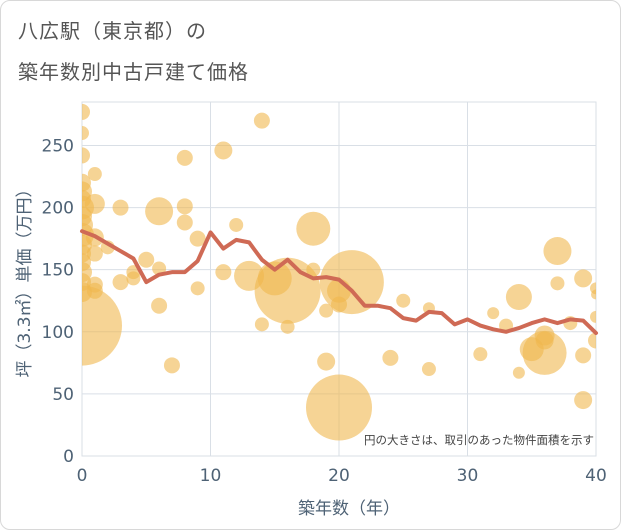 The height and width of the screenshot is (530, 621). What do you see at coordinates (596, 476) in the screenshot?
I see `x-tick-label: 40` at bounding box center [596, 476].